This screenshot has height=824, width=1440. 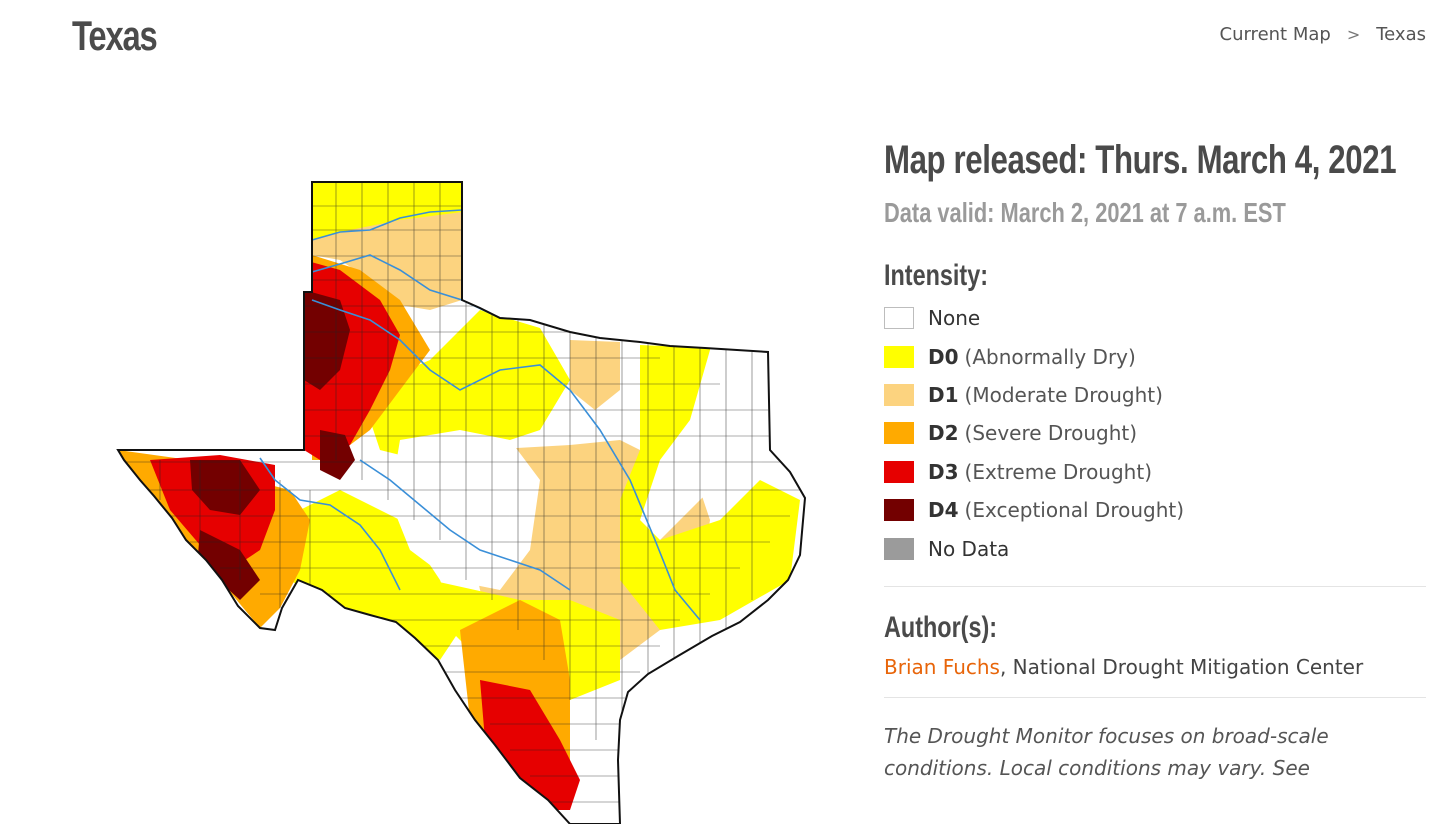 What do you see at coordinates (1275, 34) in the screenshot?
I see `breadcrumb-current-map-link: Current Map` at bounding box center [1275, 34].